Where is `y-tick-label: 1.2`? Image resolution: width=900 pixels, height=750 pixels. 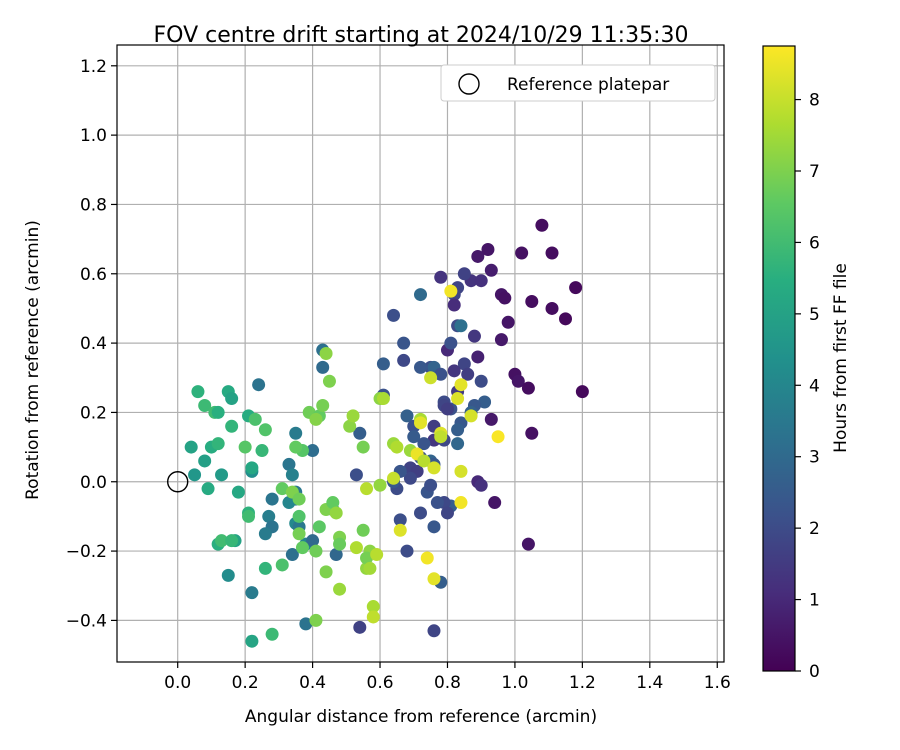
y-tick-label: 1.2 is located at coordinates (93, 67).